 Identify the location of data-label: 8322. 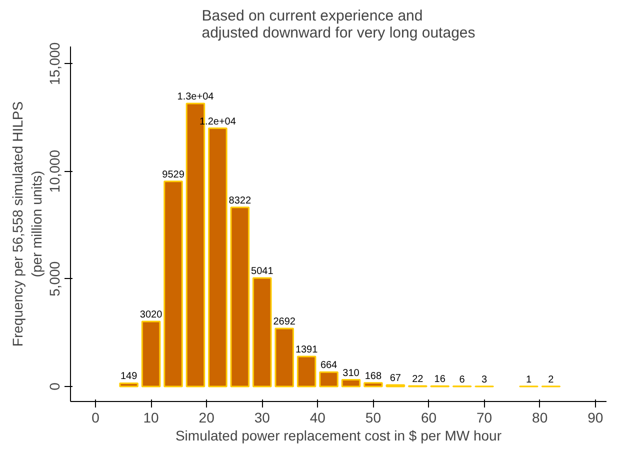
(240, 200).